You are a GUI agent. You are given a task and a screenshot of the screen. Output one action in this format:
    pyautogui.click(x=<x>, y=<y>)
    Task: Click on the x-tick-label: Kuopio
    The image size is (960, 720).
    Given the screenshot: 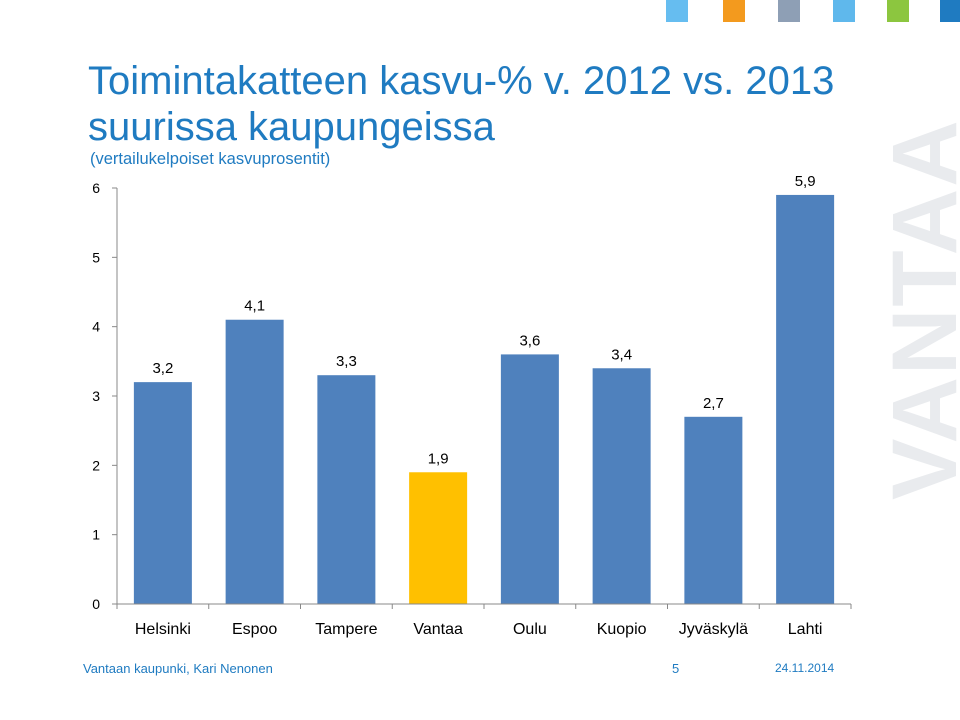 What is the action you would take?
    pyautogui.click(x=622, y=629)
    